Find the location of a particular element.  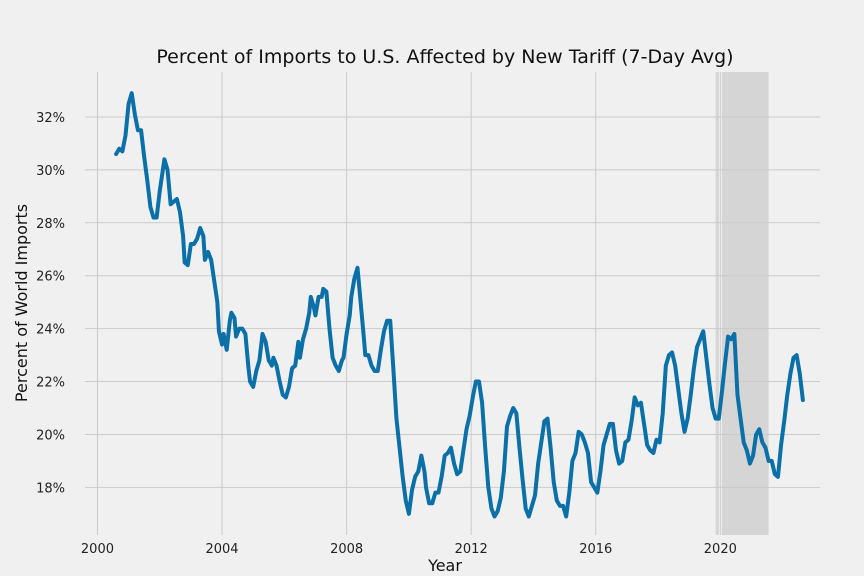

y-tick-label: 30% is located at coordinates (50, 171).